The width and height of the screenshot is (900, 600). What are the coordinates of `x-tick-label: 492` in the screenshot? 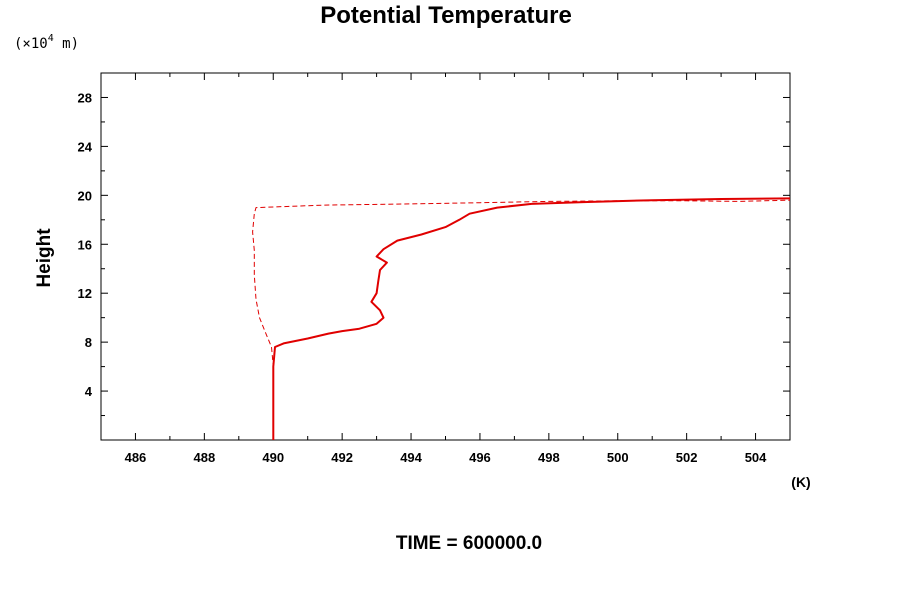 It's located at (342, 457).